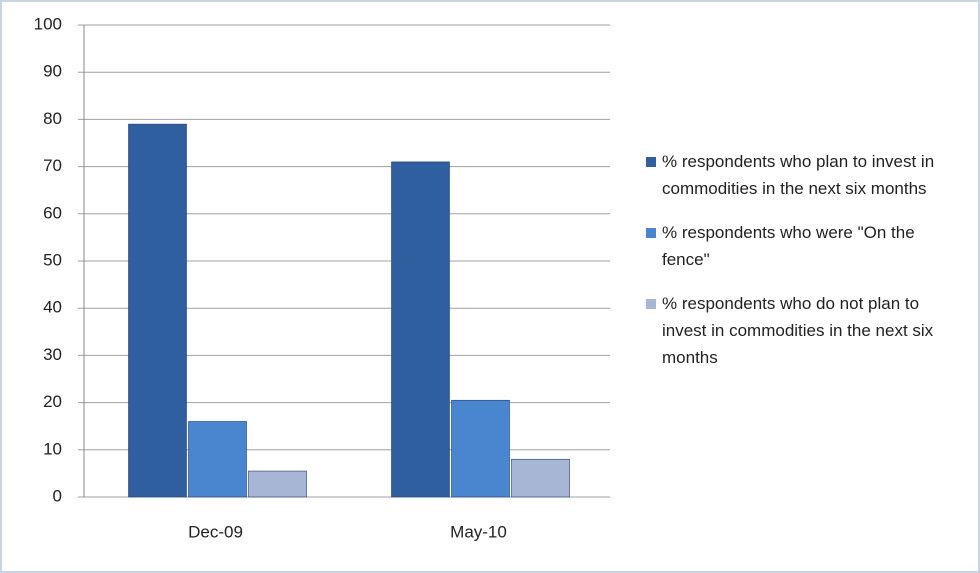  What do you see at coordinates (215, 531) in the screenshot?
I see `x-tick-label: Dec-09` at bounding box center [215, 531].